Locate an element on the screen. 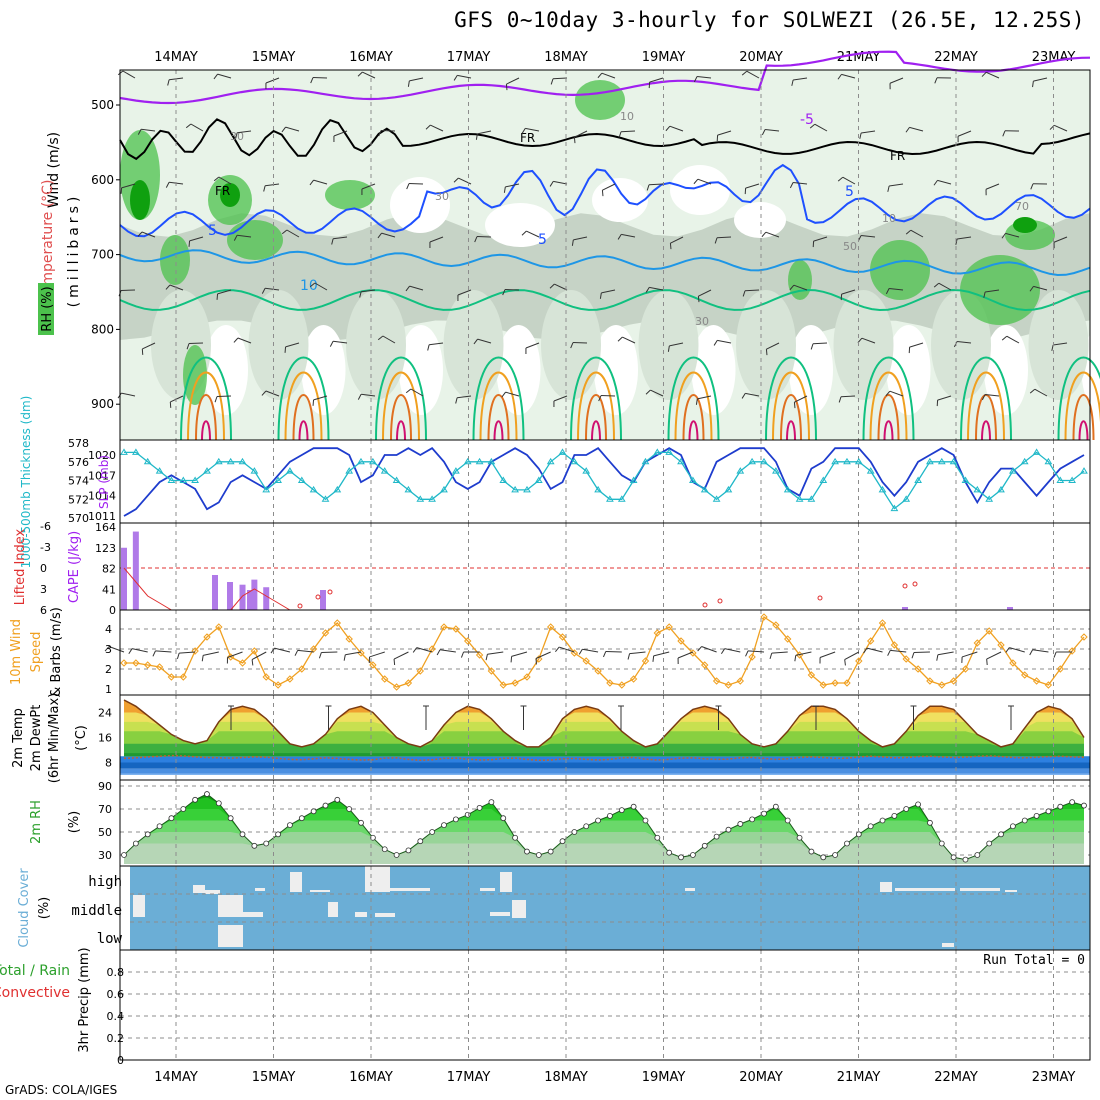 The image size is (1100, 1100). rh-tick-label: 90 is located at coordinates (105, 786).